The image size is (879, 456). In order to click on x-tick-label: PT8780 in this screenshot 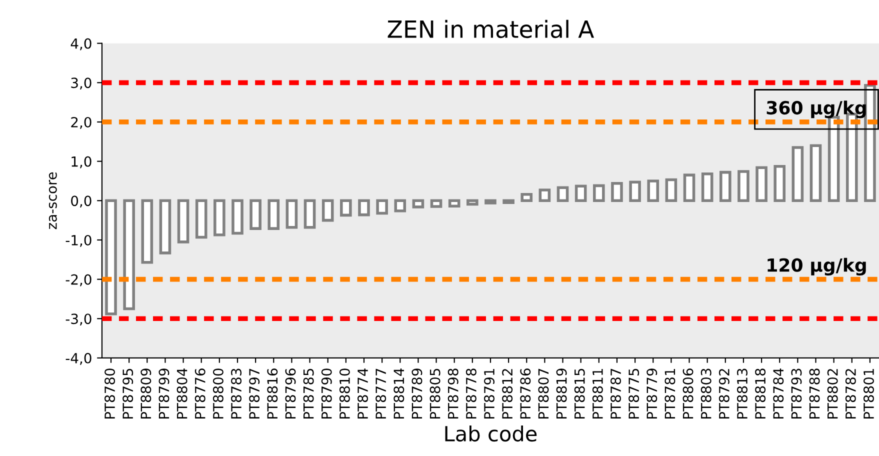, I will do `click(110, 393)`.